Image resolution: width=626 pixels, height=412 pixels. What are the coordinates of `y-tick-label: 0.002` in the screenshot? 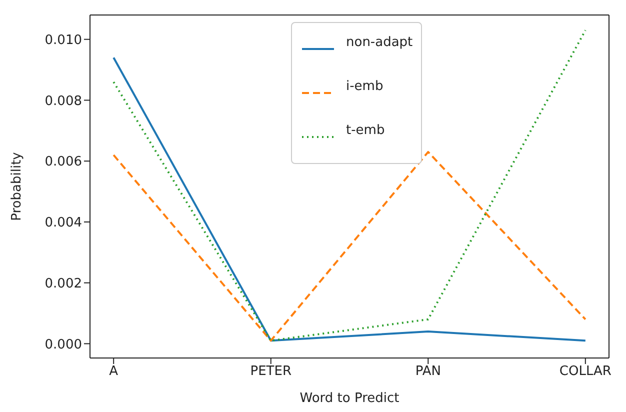 It's located at (63, 284).